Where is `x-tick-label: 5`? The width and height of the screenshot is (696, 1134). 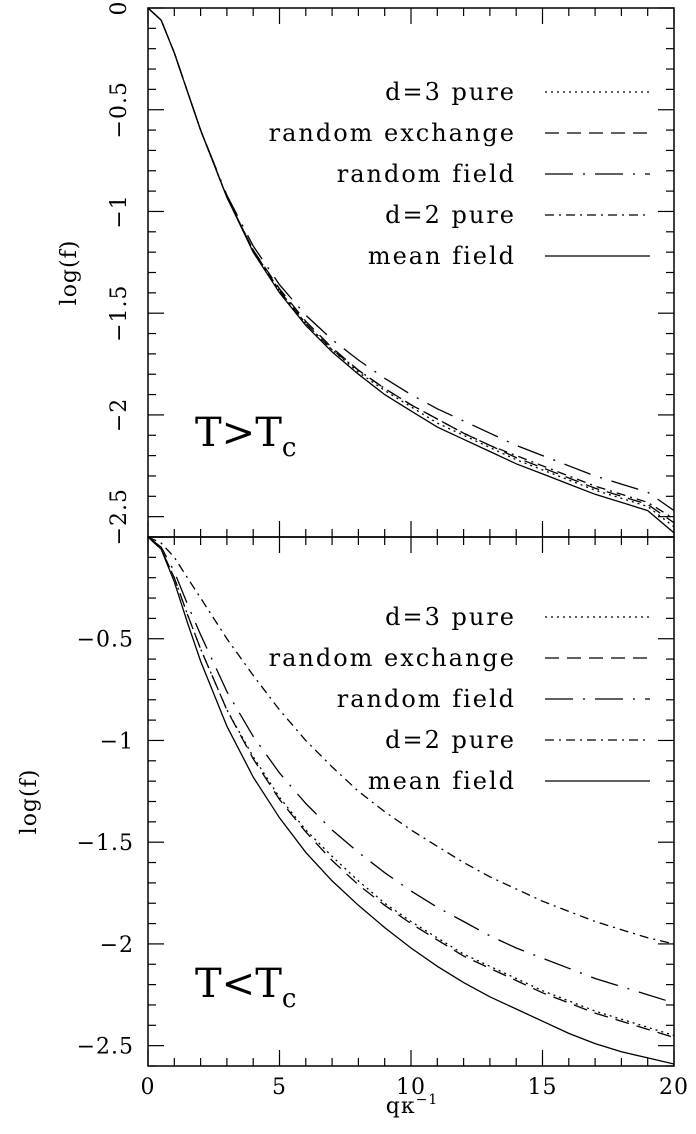
x-tick-label: 5 is located at coordinates (279, 1087).